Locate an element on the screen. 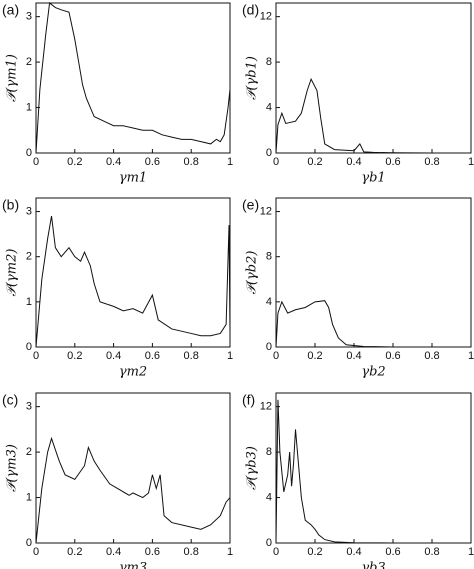 The height and width of the screenshot is (569, 474). panel-label: (c) is located at coordinates (10, 400).